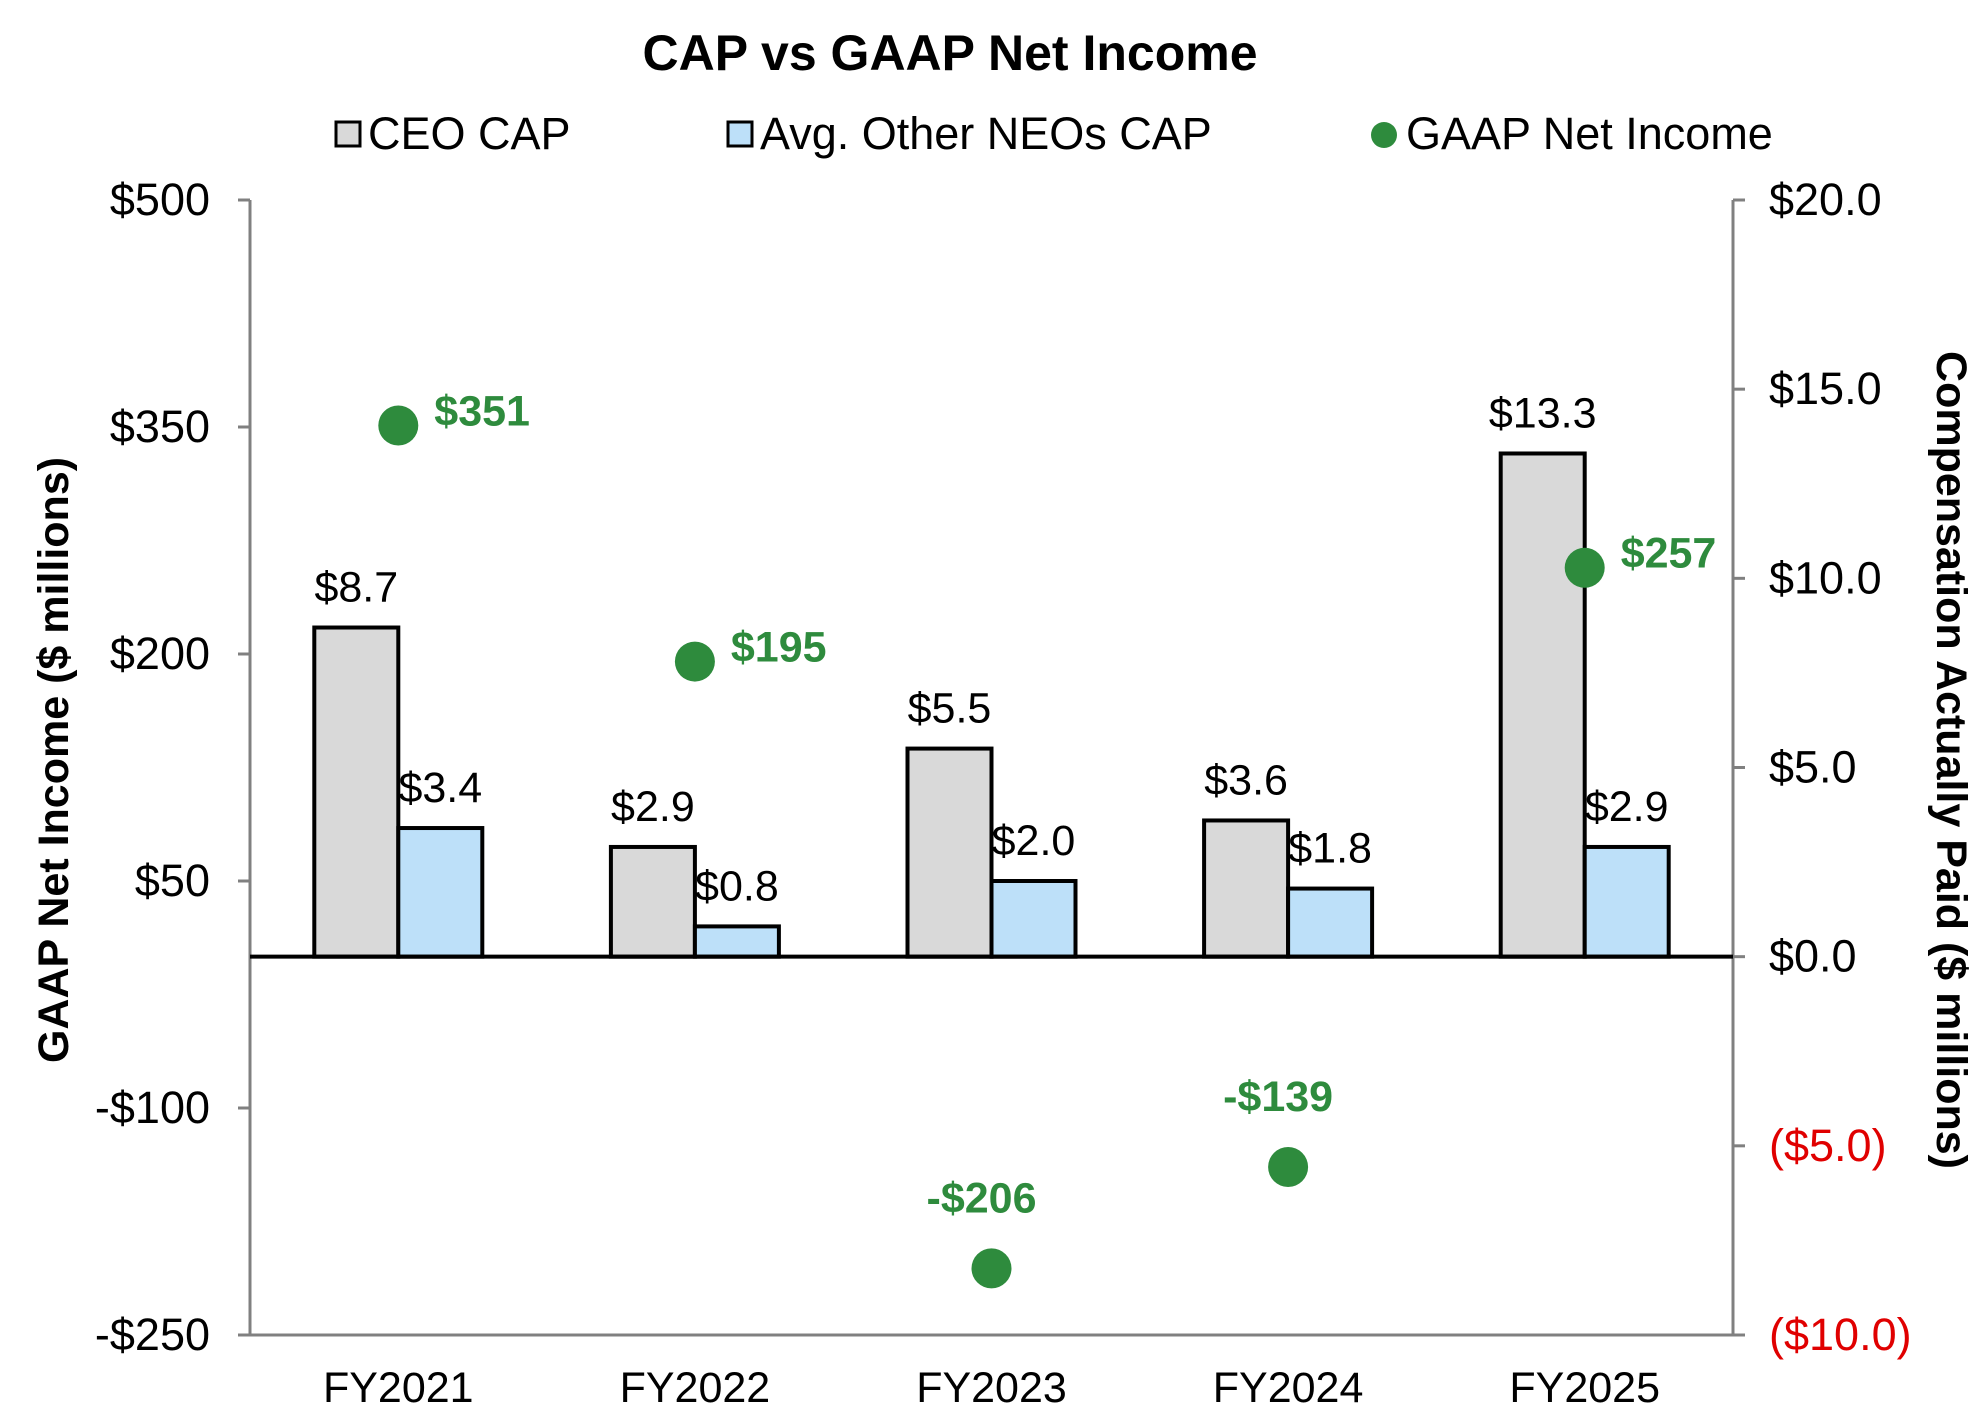 The width and height of the screenshot is (1987, 1422). What do you see at coordinates (1584, 567) in the screenshot?
I see `net-income-point-fy2025` at bounding box center [1584, 567].